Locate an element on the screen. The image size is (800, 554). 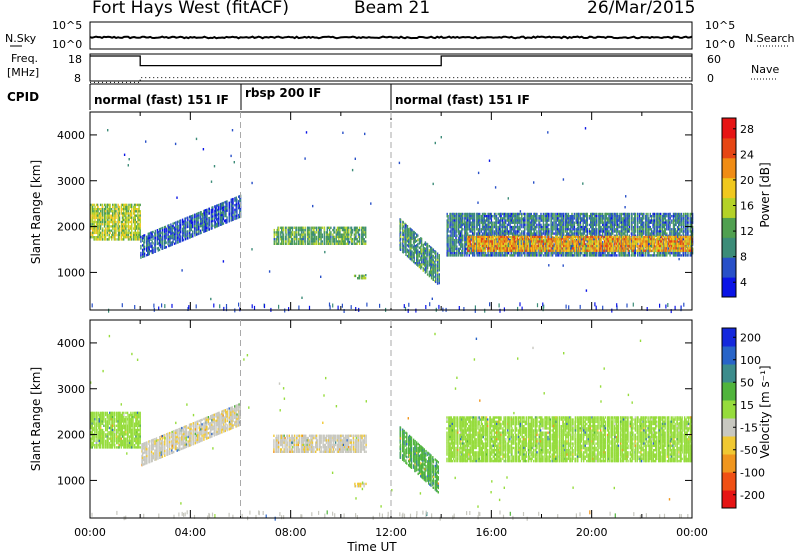
nsky-trace is located at coordinates (391, 37).